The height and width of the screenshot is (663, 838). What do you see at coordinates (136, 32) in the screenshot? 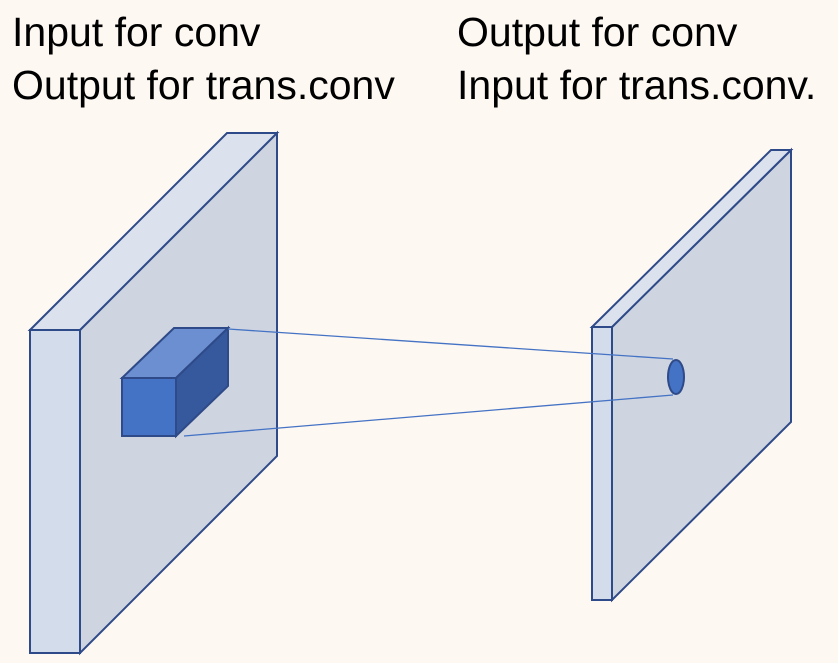
I see `input-label-line-1: Input for conv` at bounding box center [136, 32].